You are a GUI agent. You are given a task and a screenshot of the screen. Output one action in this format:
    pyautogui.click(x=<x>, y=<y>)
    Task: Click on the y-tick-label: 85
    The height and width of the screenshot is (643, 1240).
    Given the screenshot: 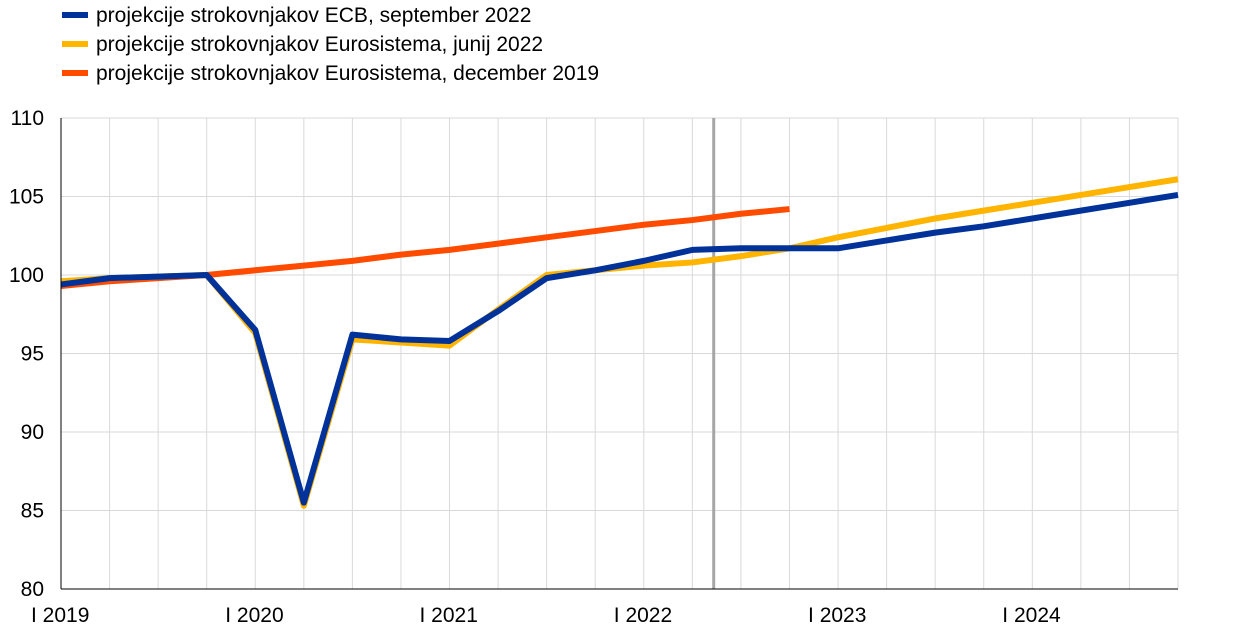 What is the action you would take?
    pyautogui.click(x=32, y=511)
    